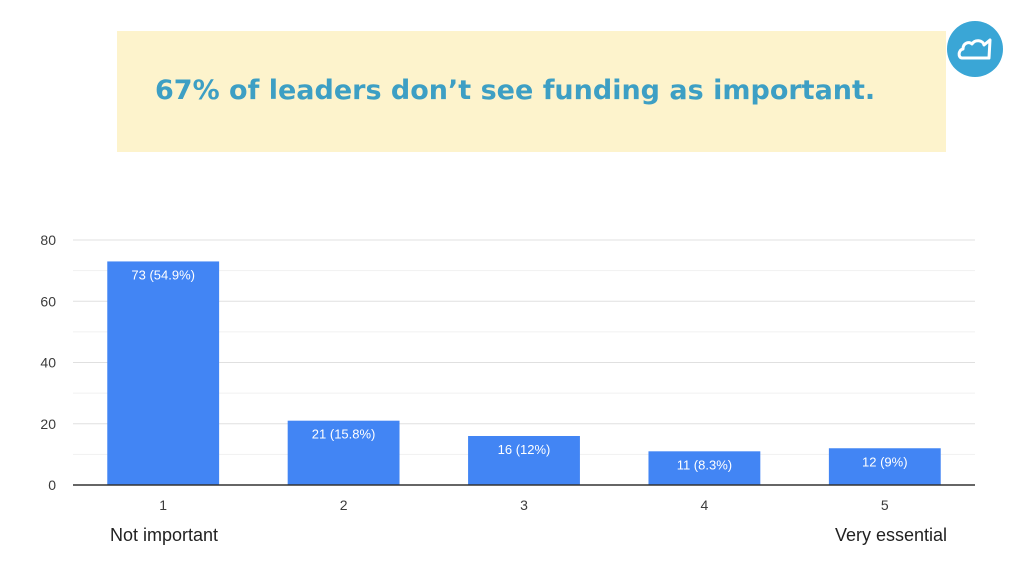 The width and height of the screenshot is (1024, 576). What do you see at coordinates (524, 449) in the screenshot?
I see `bar-data-label: 16 (12%)` at bounding box center [524, 449].